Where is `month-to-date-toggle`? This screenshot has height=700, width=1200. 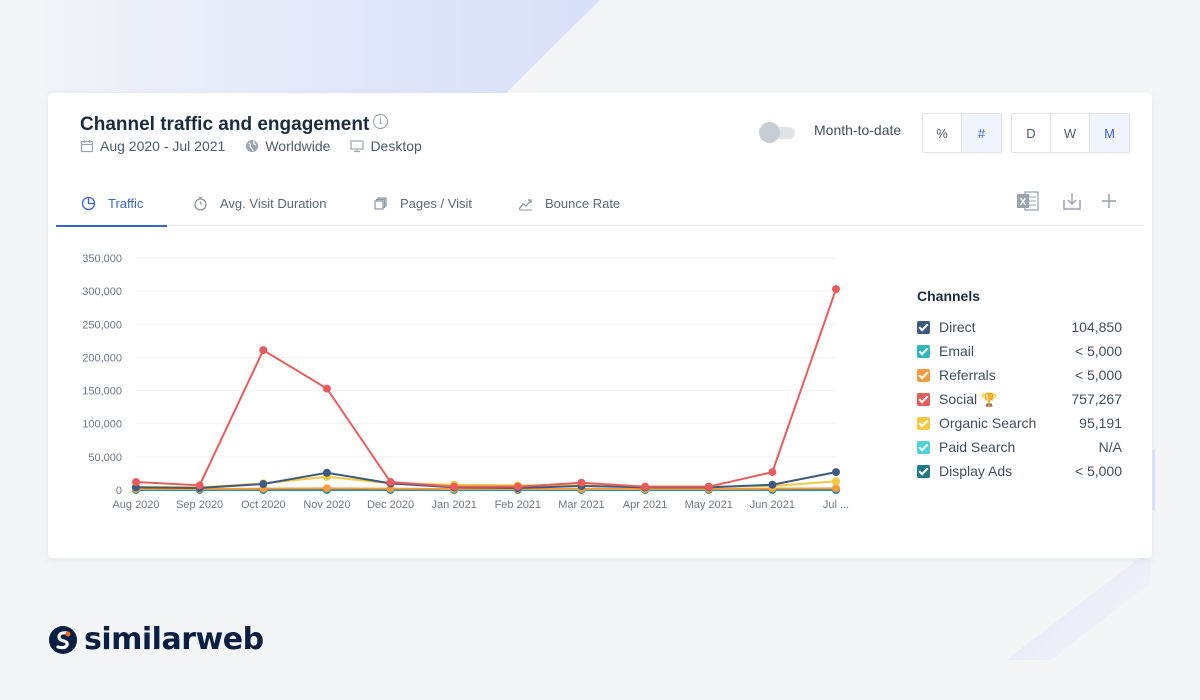
month-to-date-toggle is located at coordinates (778, 132).